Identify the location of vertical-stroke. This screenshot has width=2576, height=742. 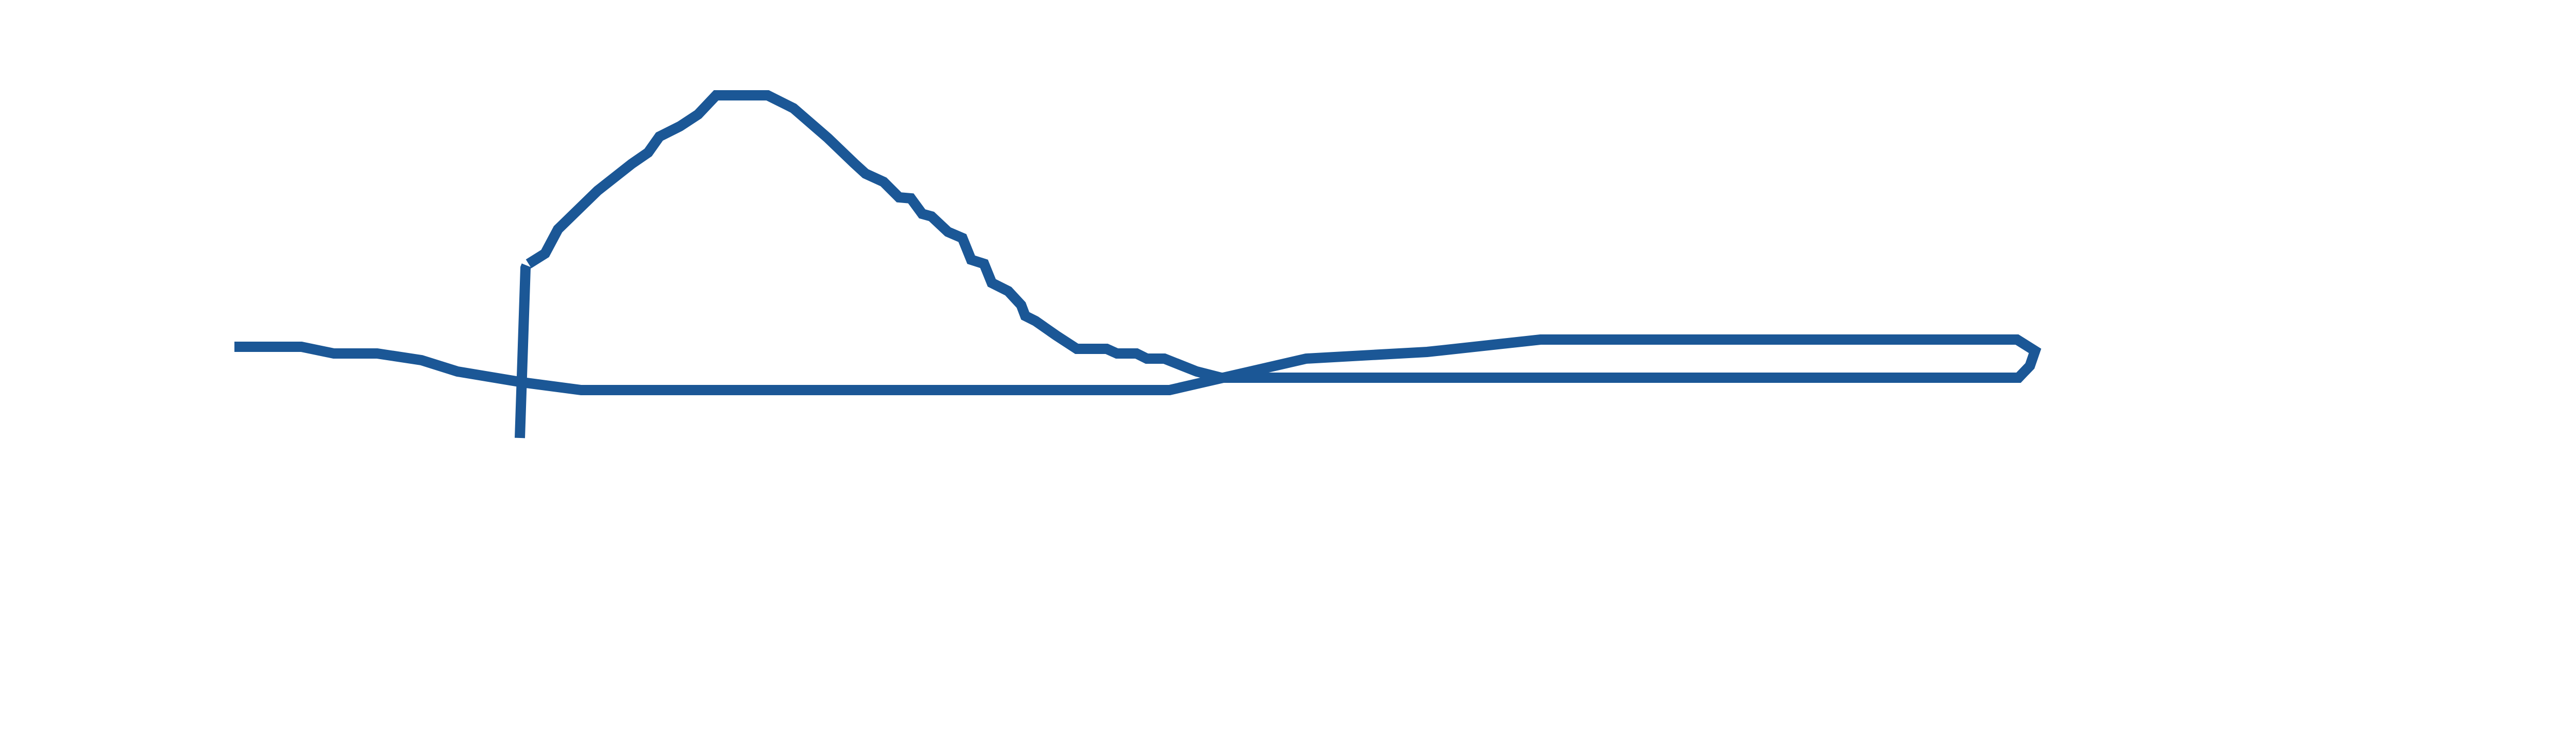
(523, 351).